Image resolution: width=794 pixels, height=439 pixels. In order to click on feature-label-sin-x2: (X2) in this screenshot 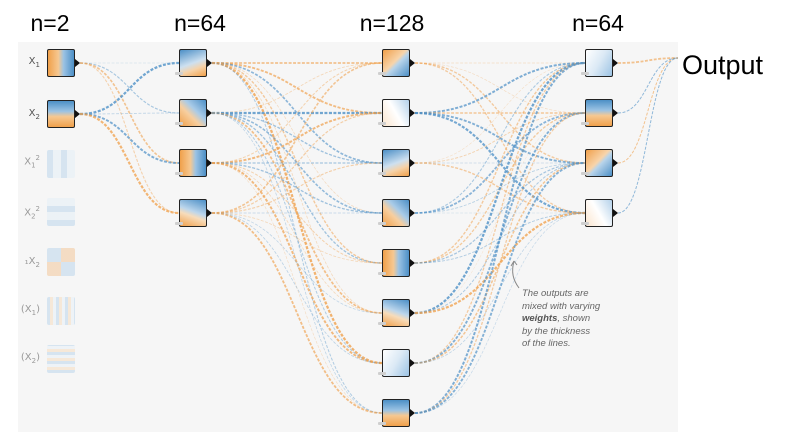, I will do `click(30, 358)`.